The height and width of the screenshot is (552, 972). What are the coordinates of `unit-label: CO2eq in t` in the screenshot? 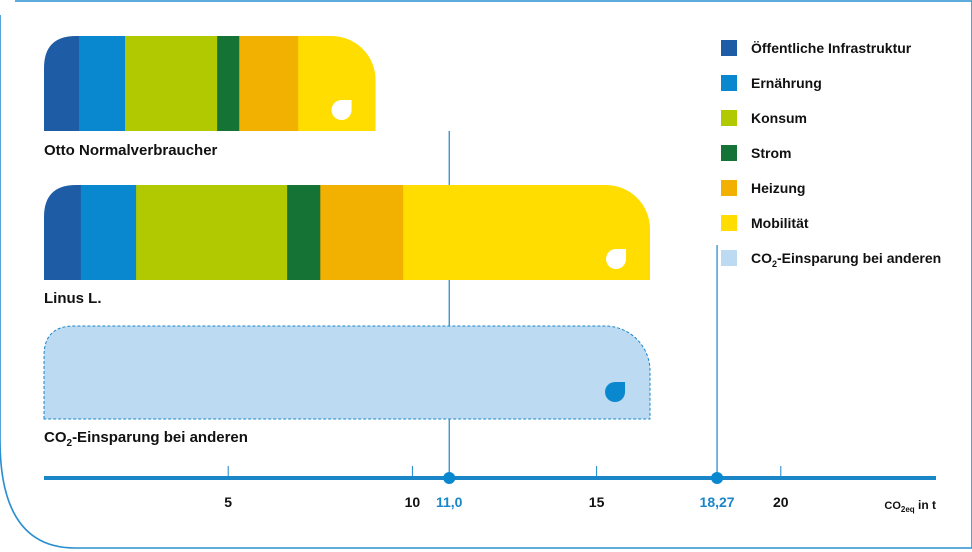 It's located at (910, 506).